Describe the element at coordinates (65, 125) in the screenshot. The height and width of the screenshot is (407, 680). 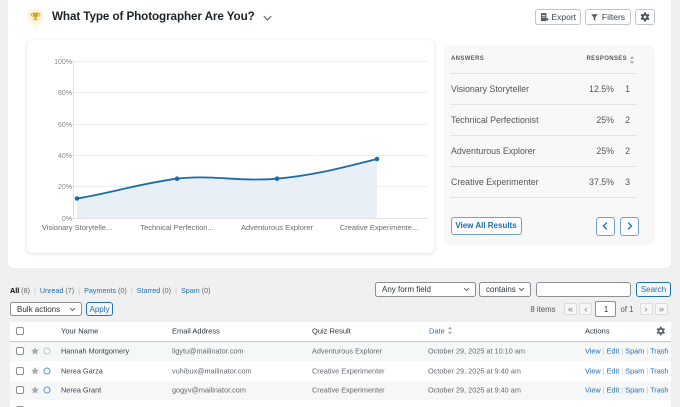
I see `svg-text: 60%` at that location.